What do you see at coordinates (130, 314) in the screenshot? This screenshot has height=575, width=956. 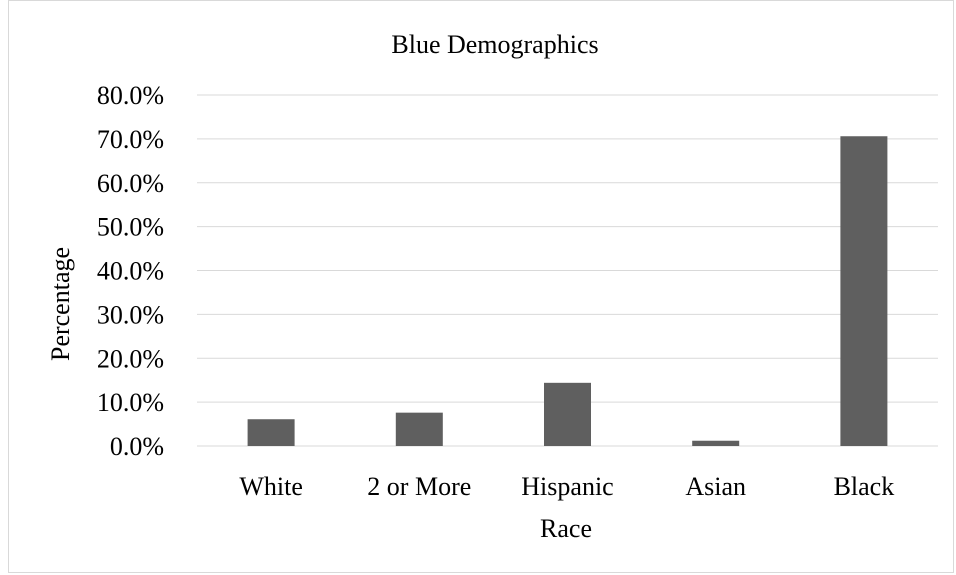 I see `y-tick-label: 30.0%` at bounding box center [130, 314].